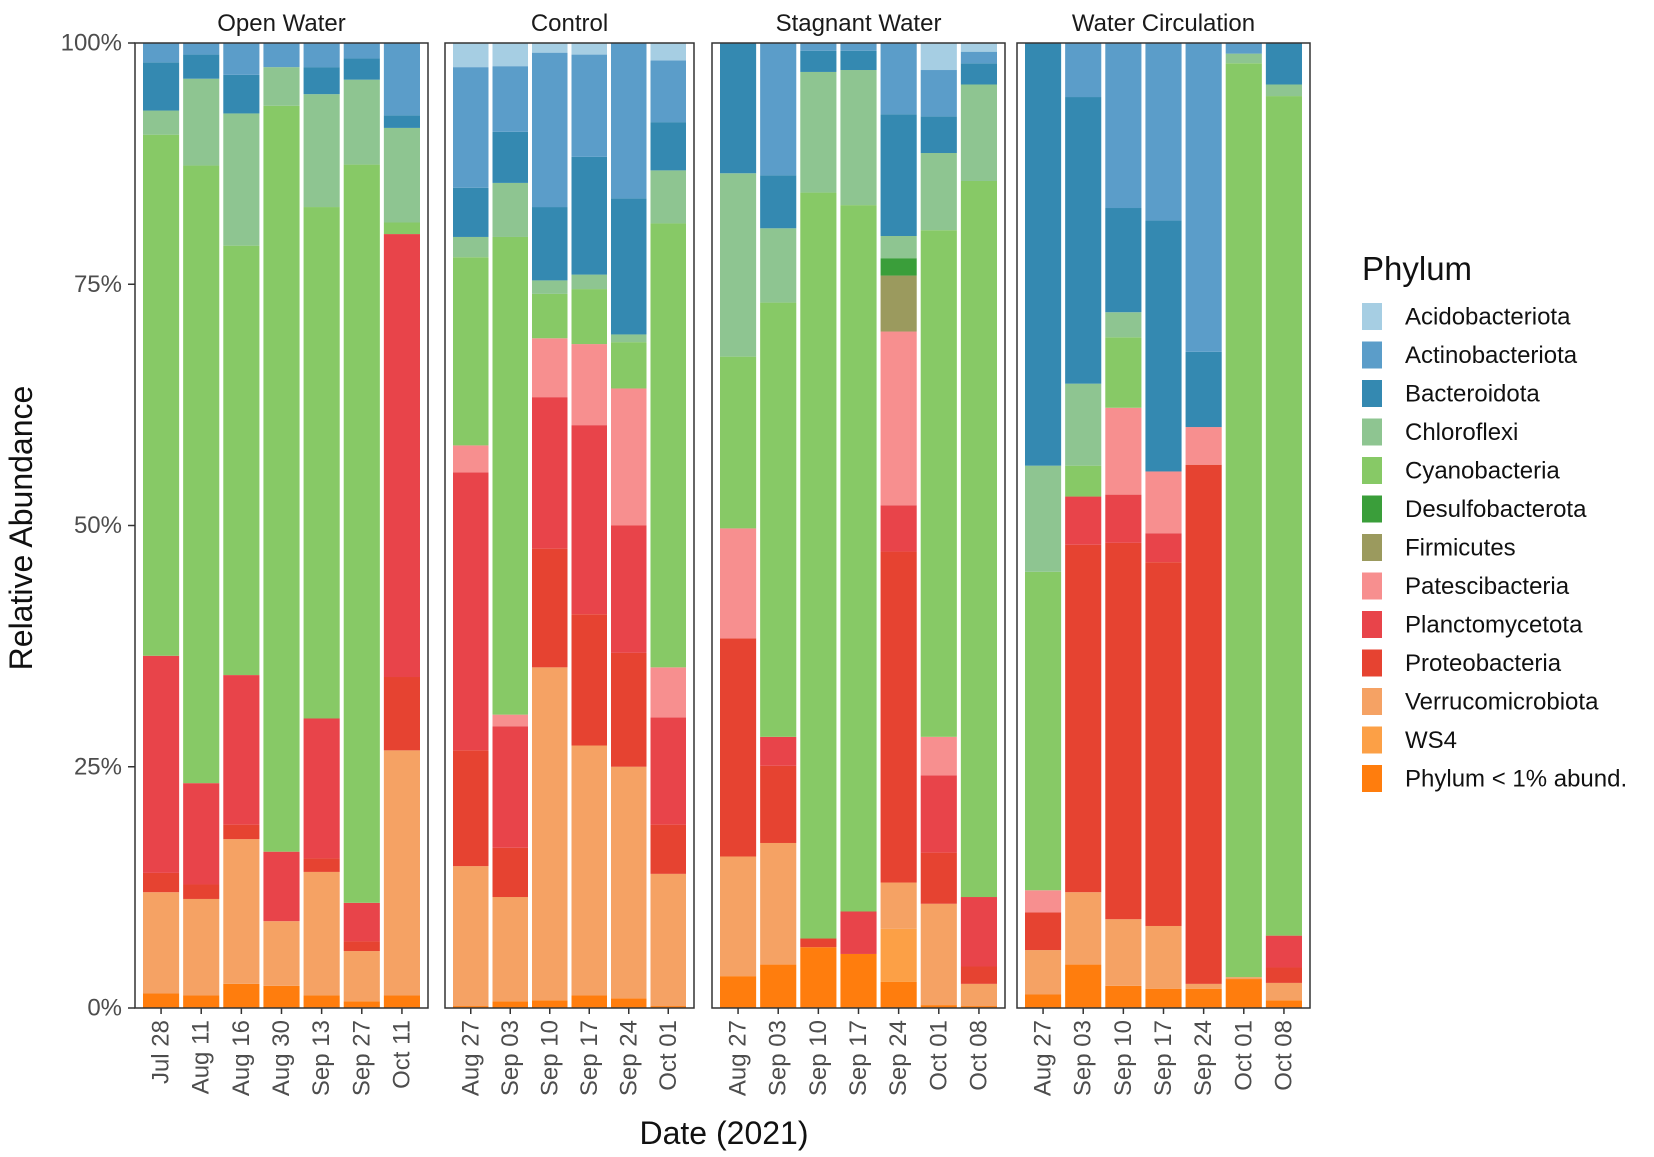 The image size is (1654, 1157). Describe the element at coordinates (401, 1054) in the screenshot. I see `x-tick-label: Oct 11` at that location.